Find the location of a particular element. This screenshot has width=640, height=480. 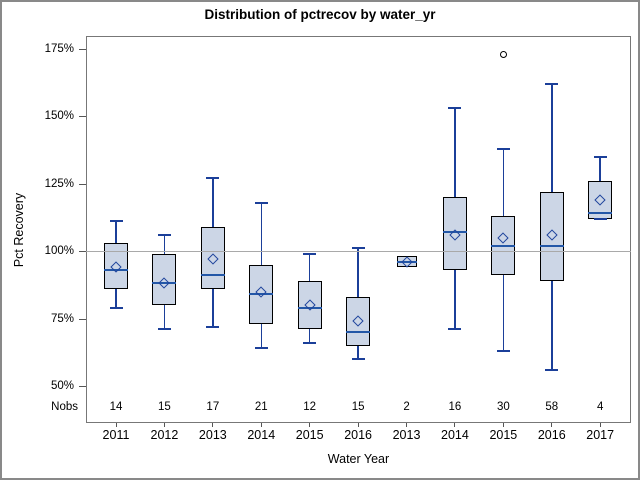

nobs-value: 21 is located at coordinates (261, 407).